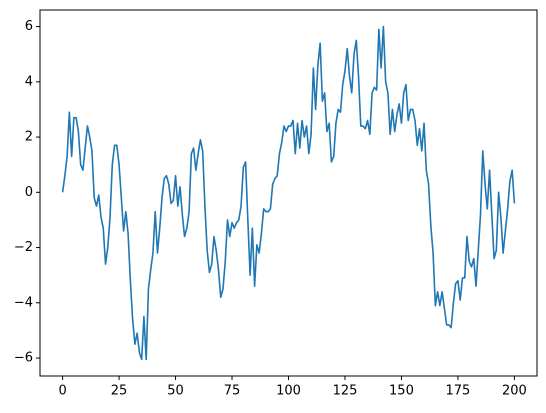  I want to click on x-tick-label: 100, so click(288, 391).